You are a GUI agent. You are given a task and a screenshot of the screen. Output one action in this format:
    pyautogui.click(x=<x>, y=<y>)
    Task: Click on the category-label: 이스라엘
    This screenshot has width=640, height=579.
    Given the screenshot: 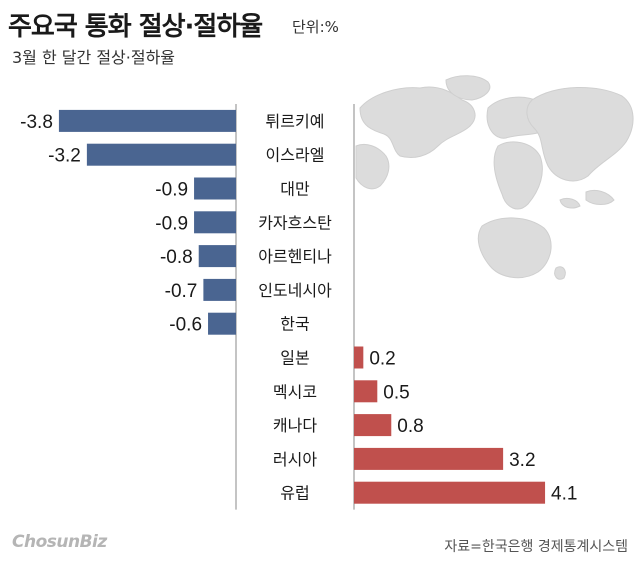 What is the action you would take?
    pyautogui.click(x=295, y=155)
    